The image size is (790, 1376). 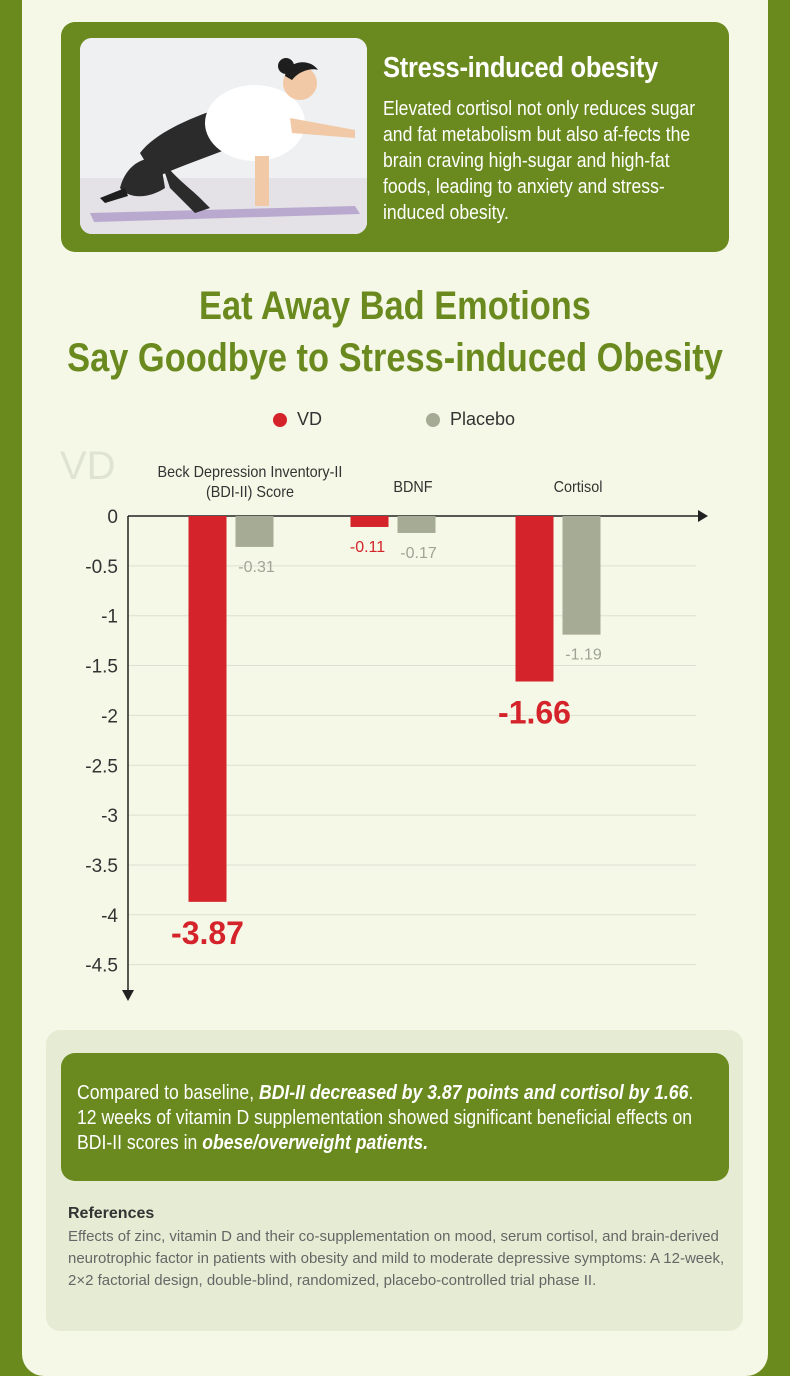 I want to click on summary-panel, so click(x=395, y=1117).